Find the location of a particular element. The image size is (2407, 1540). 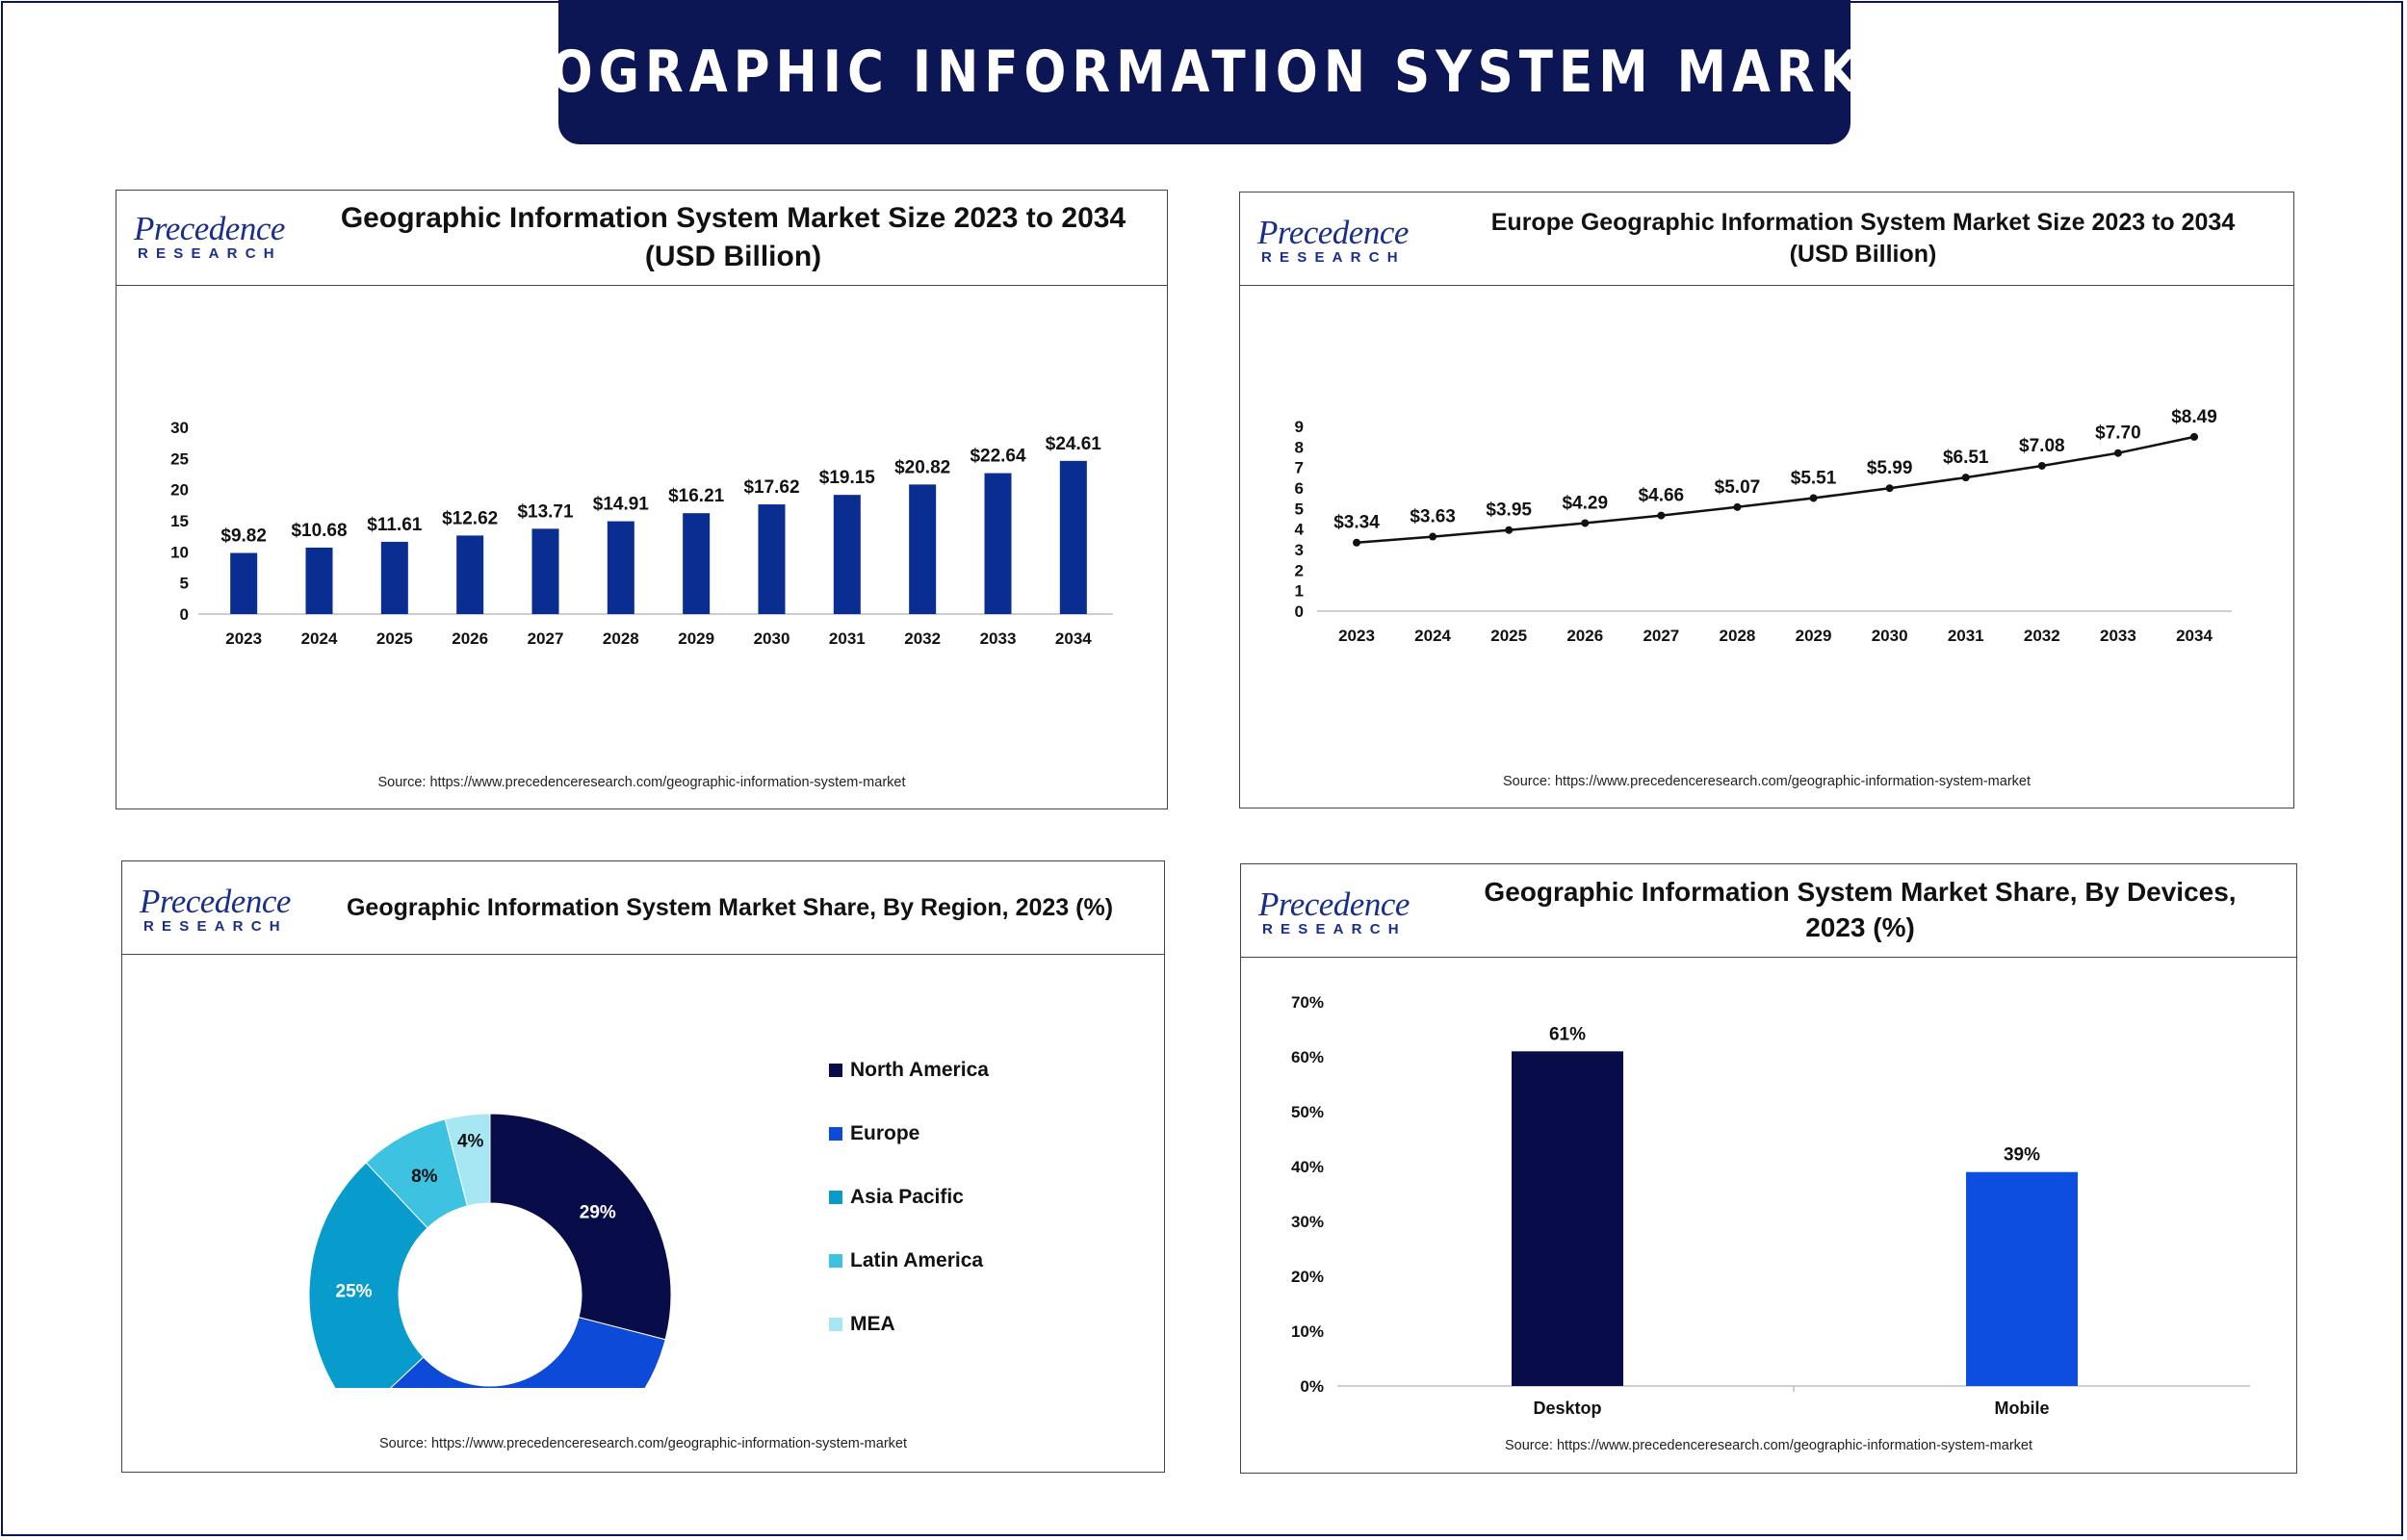

title-banner: GEOGRAPHIC INFORMATION SYSTEM MARKET is located at coordinates (1201, 72).